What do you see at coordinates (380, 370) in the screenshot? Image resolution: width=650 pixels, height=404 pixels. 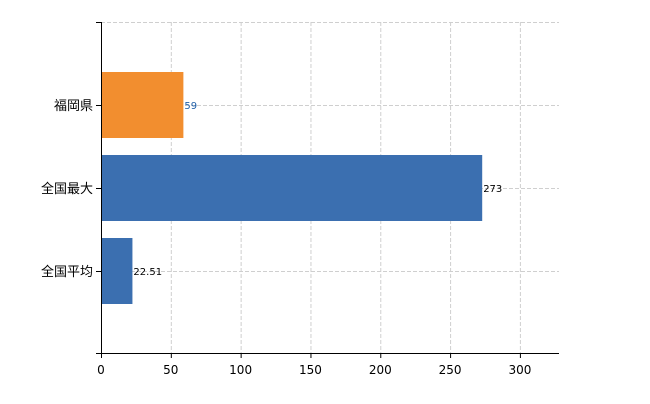 I see `x-tick-label: 200` at bounding box center [380, 370].